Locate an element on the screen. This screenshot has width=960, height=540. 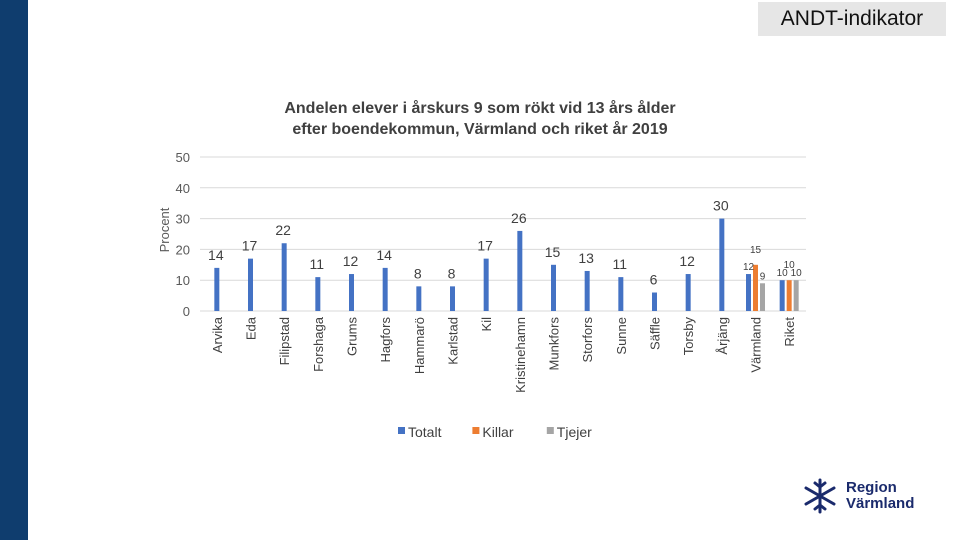
legend-label: Totalt is located at coordinates (425, 432).